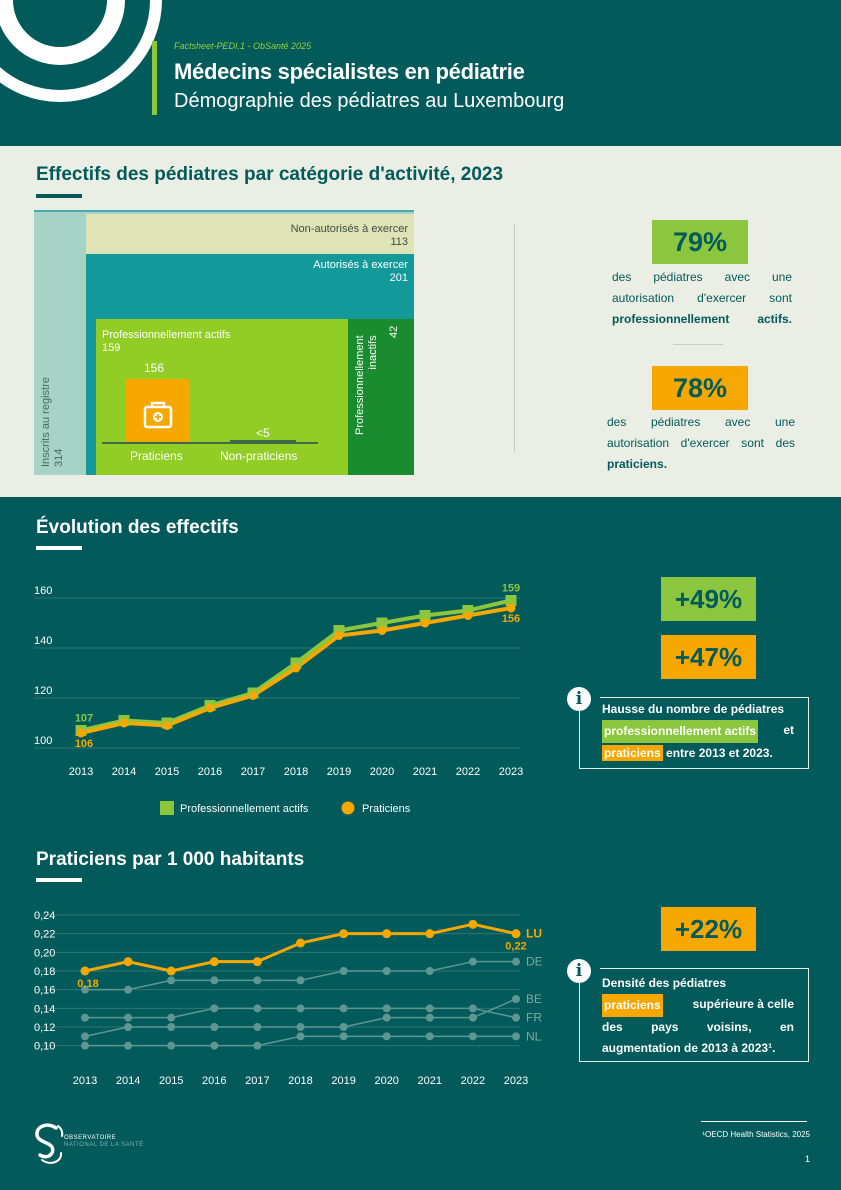 This screenshot has width=841, height=1190. I want to click on series-label-de: DE, so click(534, 962).